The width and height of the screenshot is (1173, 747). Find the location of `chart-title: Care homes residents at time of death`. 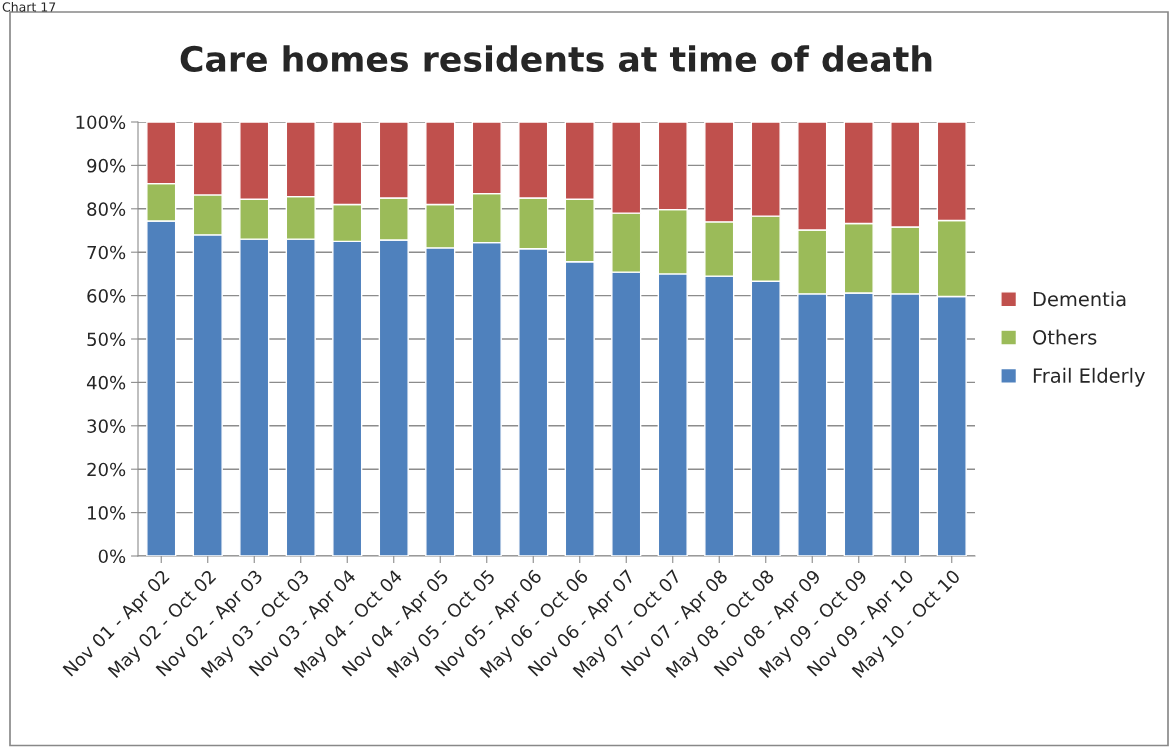

chart-title: Care homes residents at time of death is located at coordinates (556, 59).